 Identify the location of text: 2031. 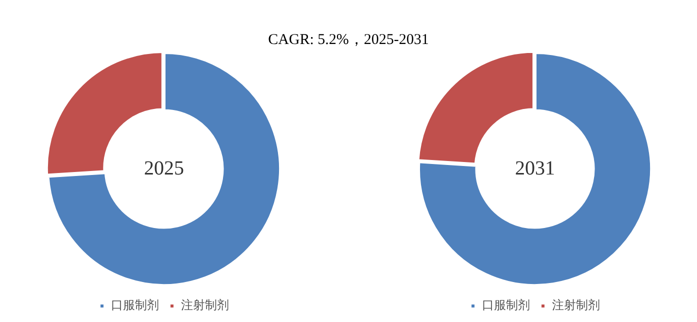
(535, 168).